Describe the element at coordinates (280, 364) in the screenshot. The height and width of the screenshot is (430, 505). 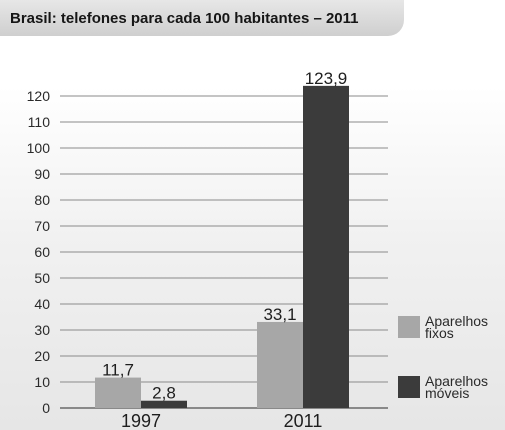
I see `bar-2011-fixos` at that location.